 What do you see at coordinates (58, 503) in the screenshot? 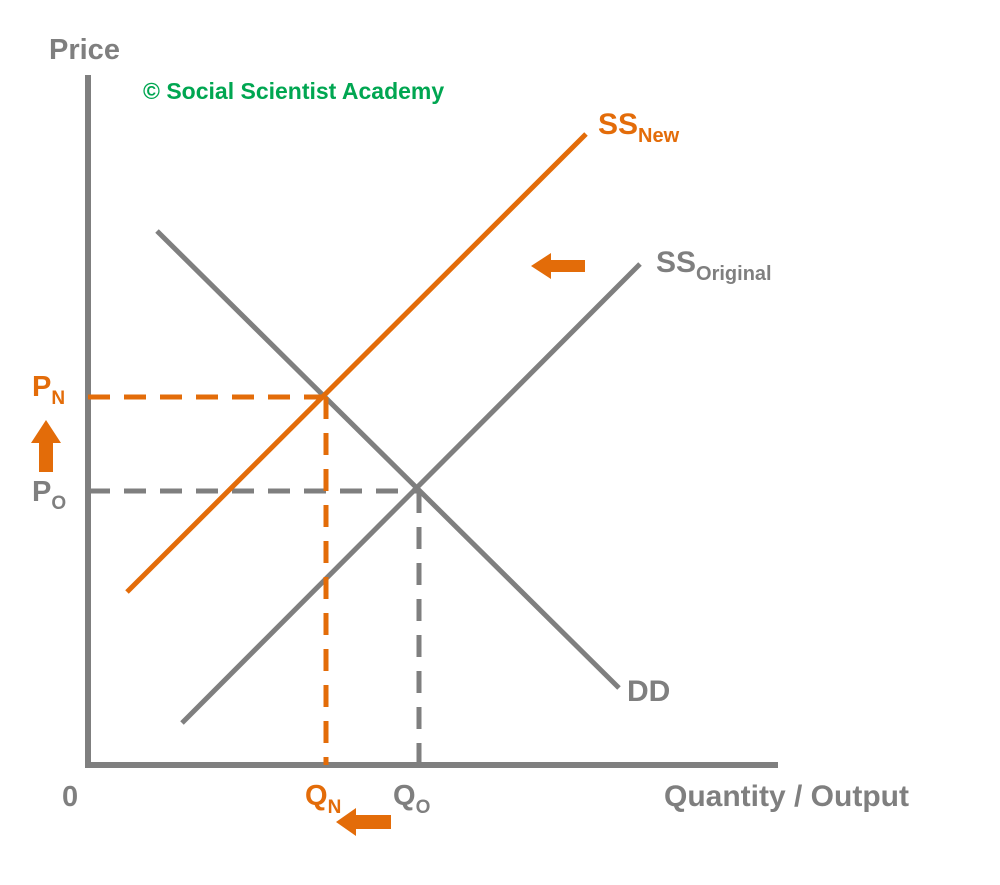
I see `po-label-sub: O` at bounding box center [58, 503].